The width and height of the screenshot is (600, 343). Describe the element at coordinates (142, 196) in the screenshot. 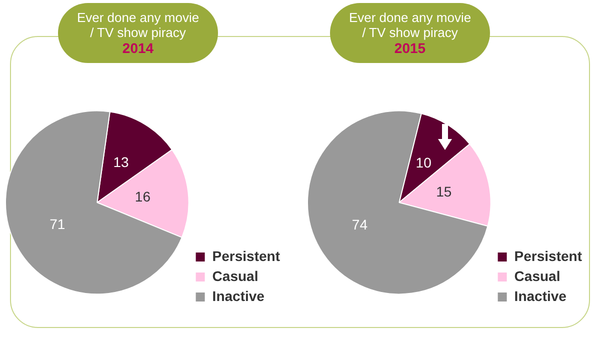

I see `data-label: 16` at that location.